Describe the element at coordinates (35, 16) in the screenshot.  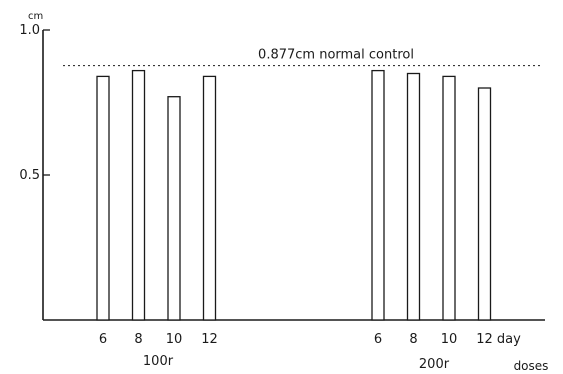
I see `y-axis-unit-label: cm` at that location.